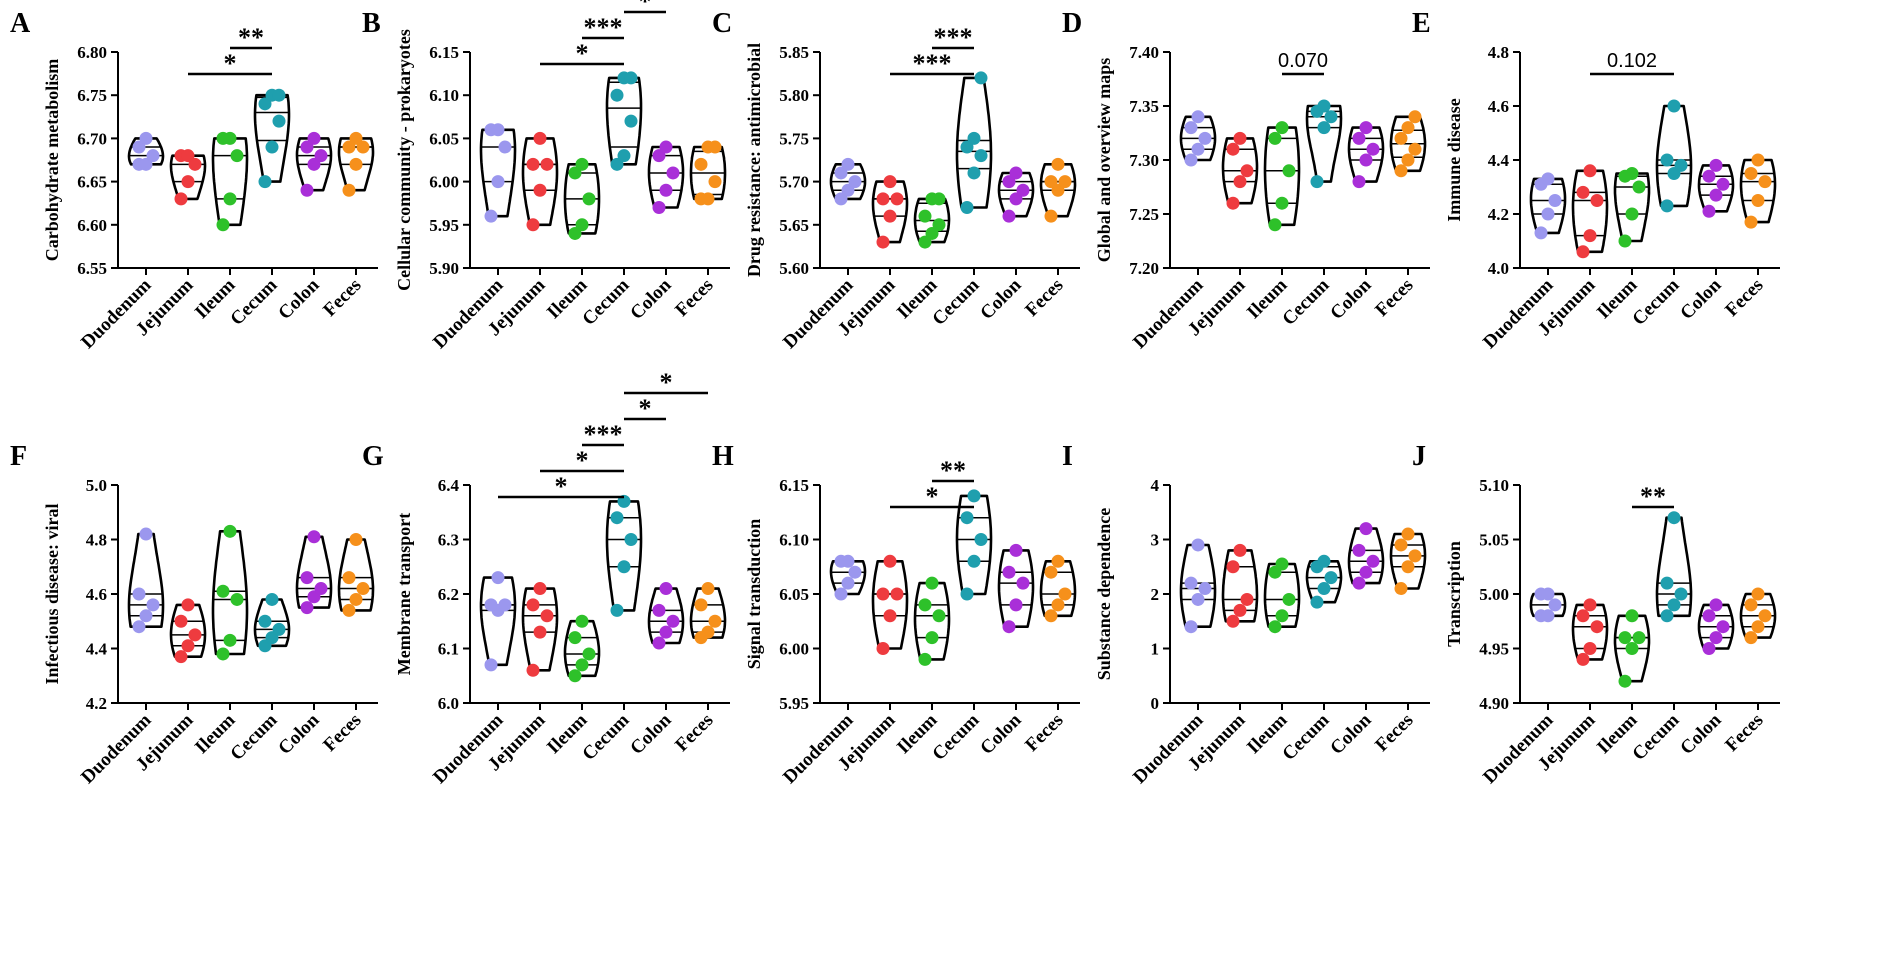 The height and width of the screenshot is (962, 1902). I want to click on x-tick-label: Colon, so click(650, 298).